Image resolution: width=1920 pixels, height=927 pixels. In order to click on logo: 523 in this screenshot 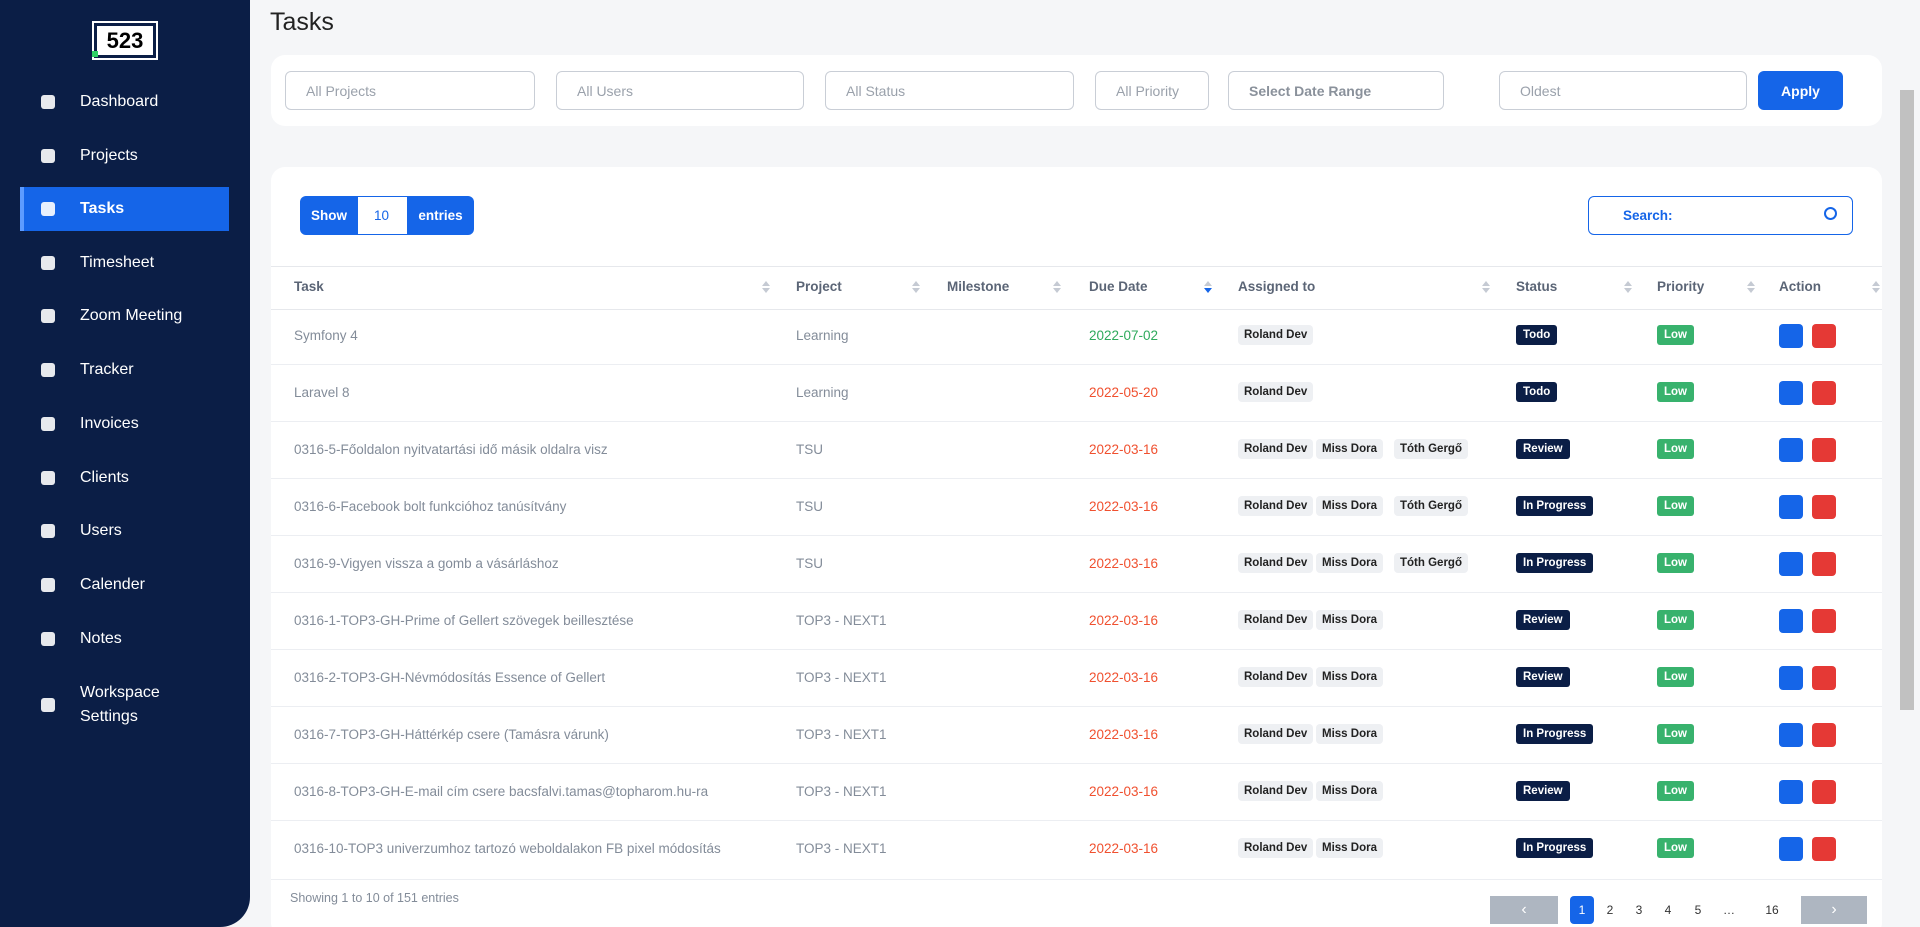, I will do `click(125, 40)`.